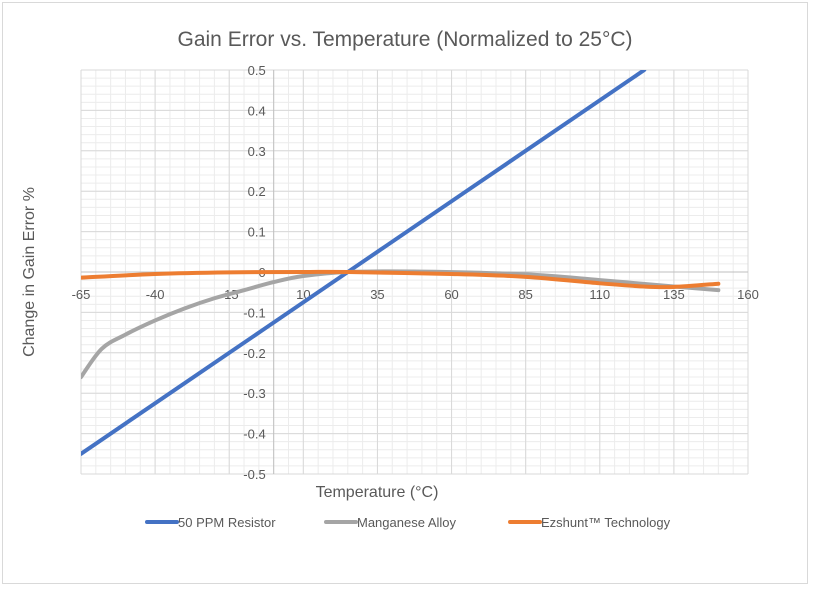  I want to click on x-tick-label: 85, so click(525, 294).